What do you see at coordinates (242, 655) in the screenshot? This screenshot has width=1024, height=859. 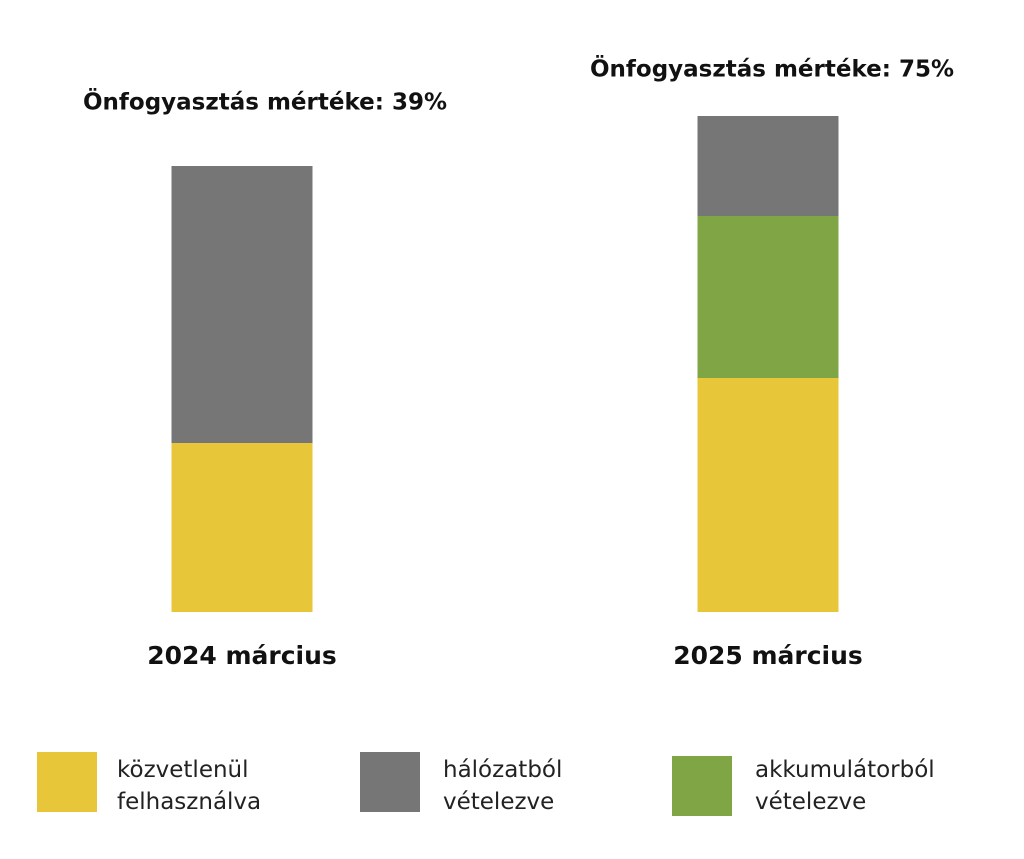 I see `category-label: 2024 március` at bounding box center [242, 655].